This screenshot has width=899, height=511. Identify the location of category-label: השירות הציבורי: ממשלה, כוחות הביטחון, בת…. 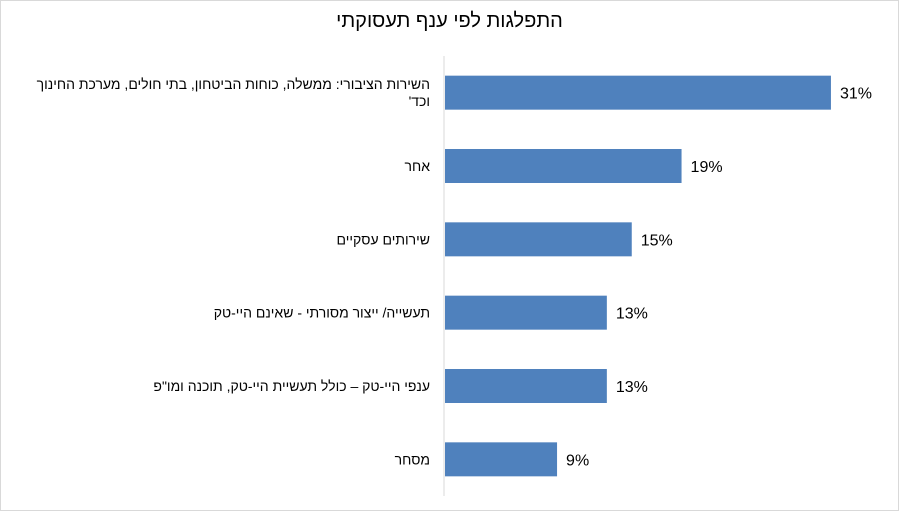
(233, 84).